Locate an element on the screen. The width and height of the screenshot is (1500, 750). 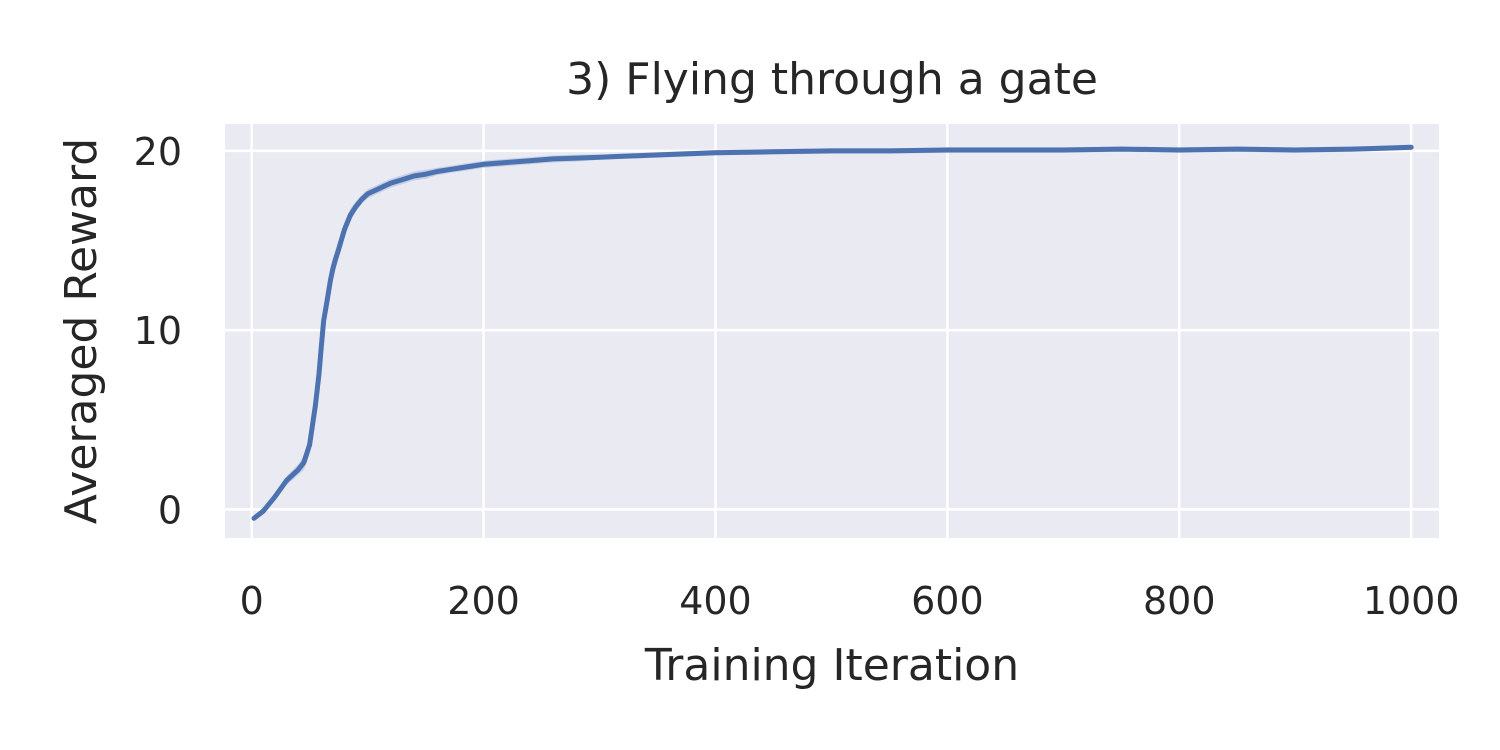
x-tick-label: 1000 is located at coordinates (1411, 601).